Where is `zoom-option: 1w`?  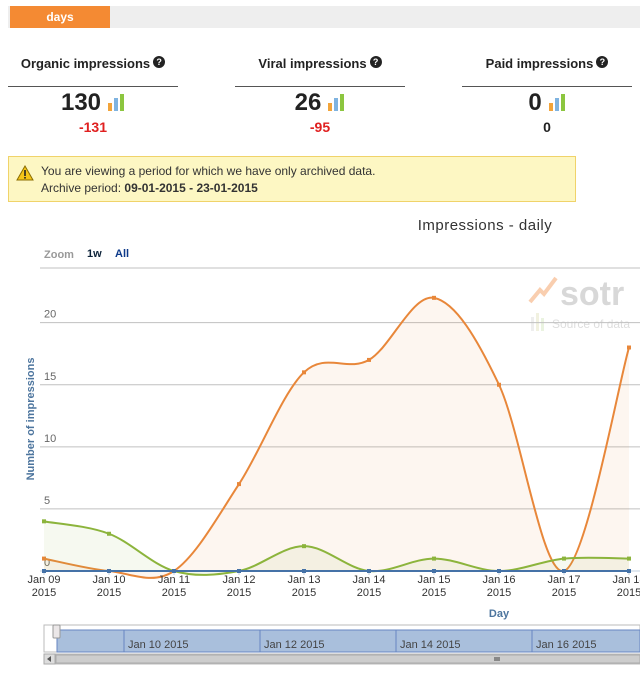
zoom-option: 1w is located at coordinates (94, 254).